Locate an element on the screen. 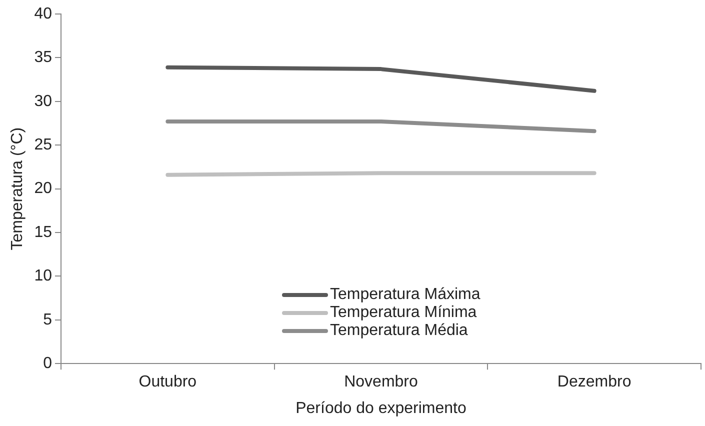 The width and height of the screenshot is (705, 426). x-tick-label: Outubro is located at coordinates (167, 382).